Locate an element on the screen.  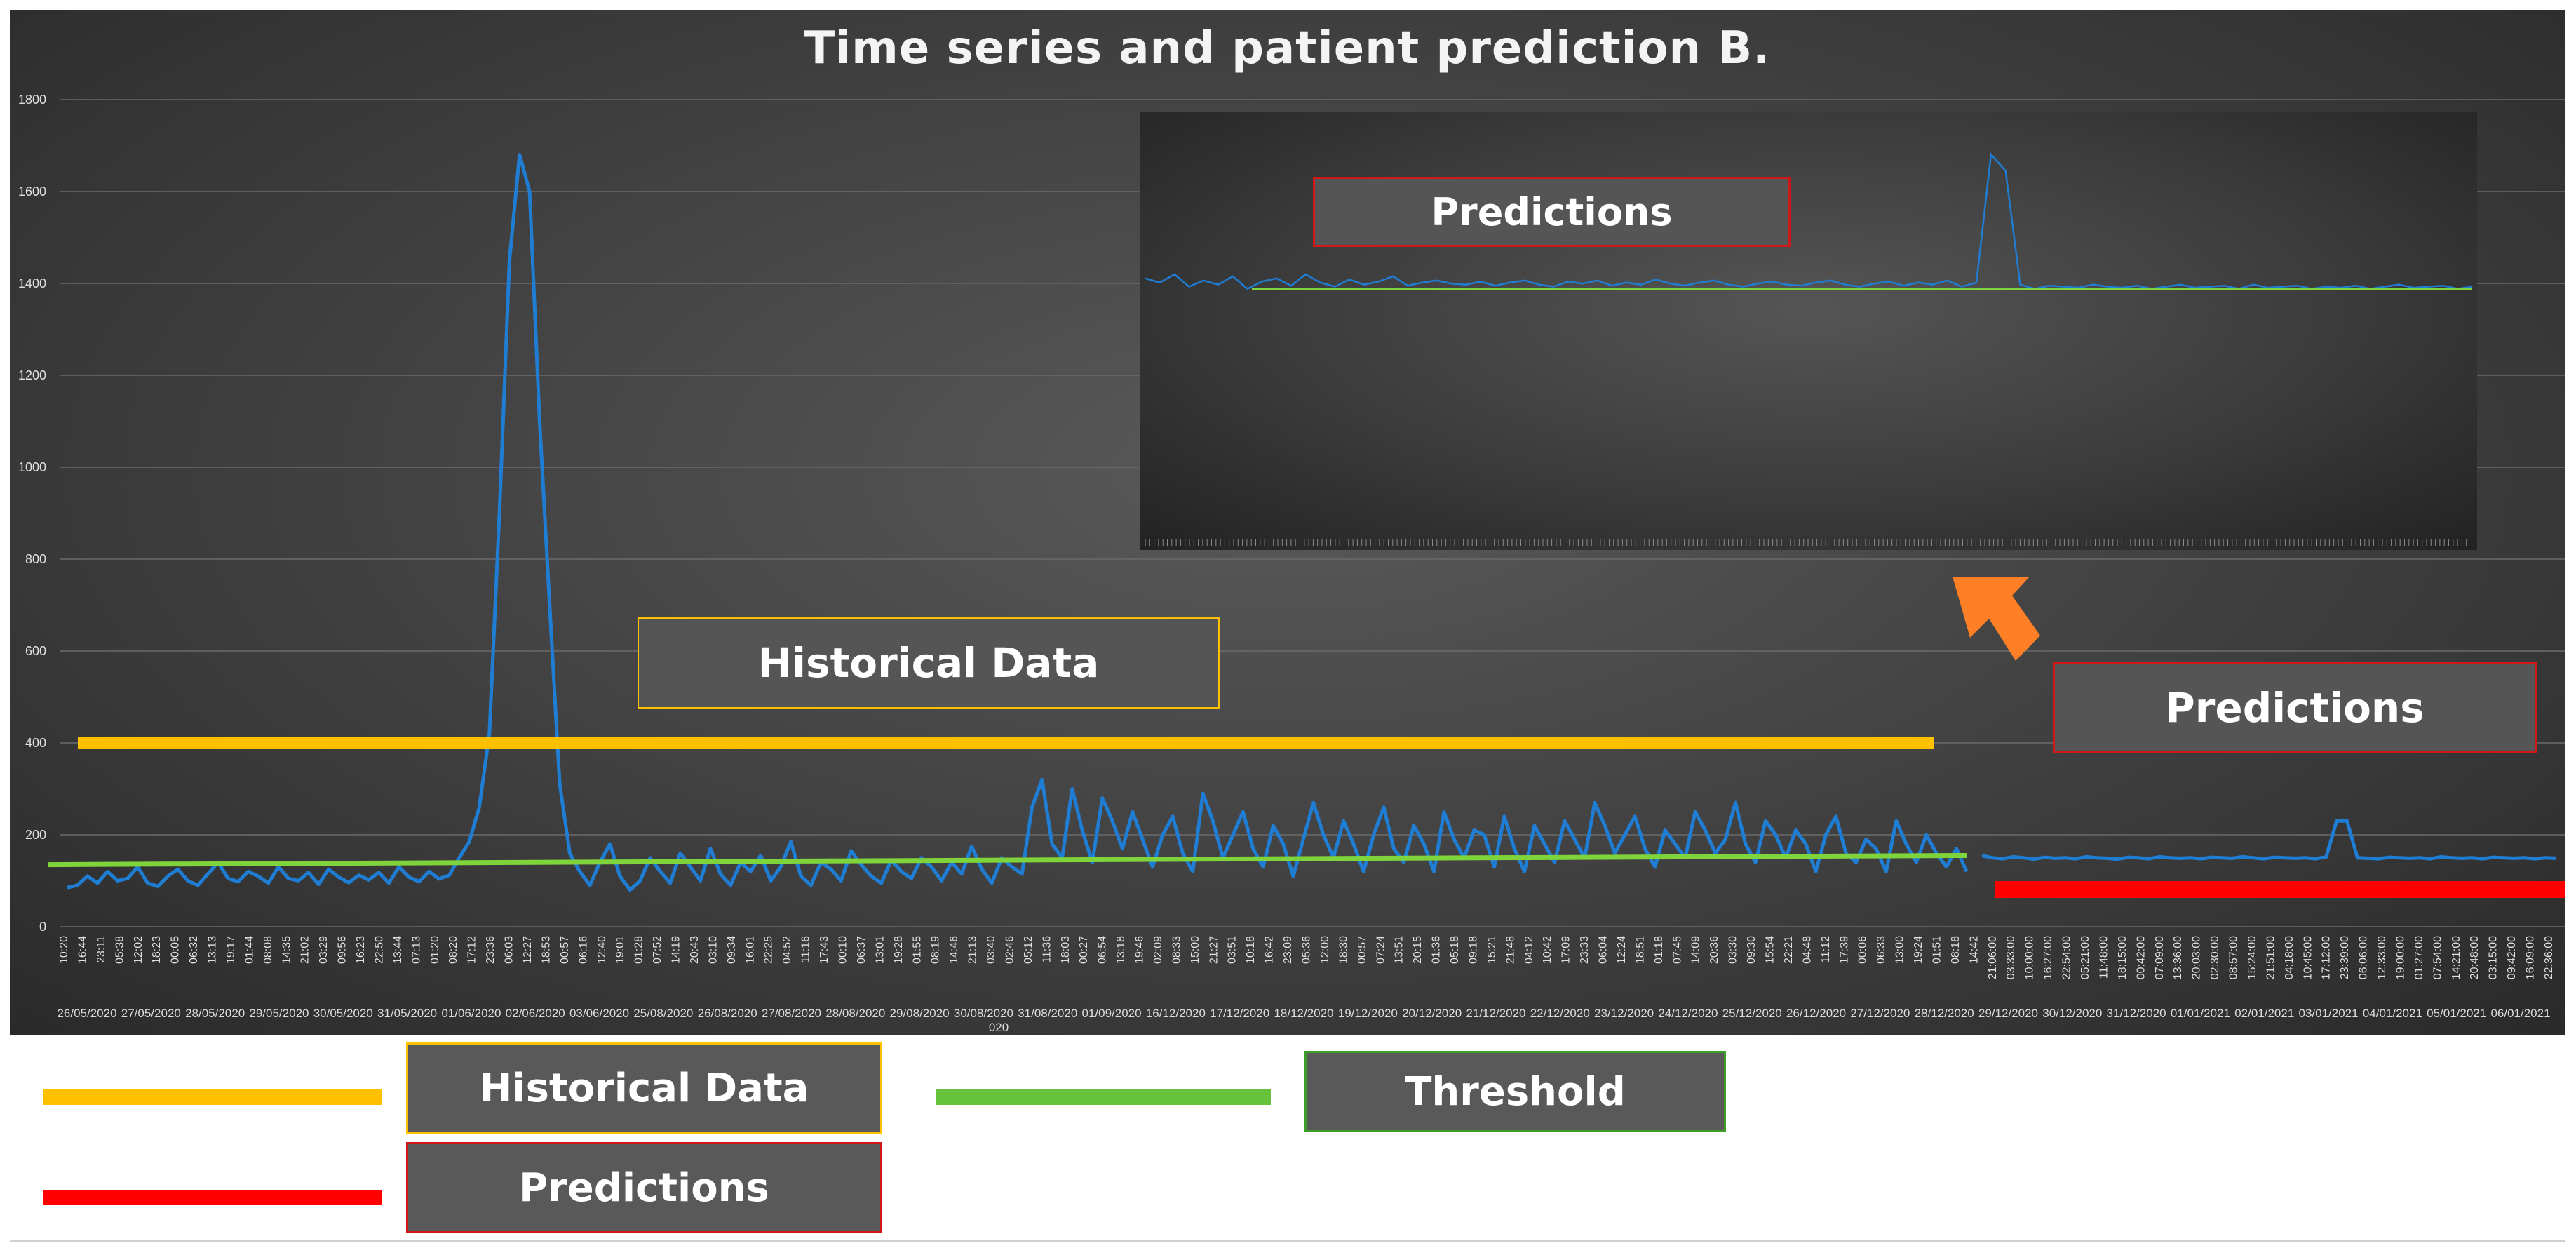
x-date-label: 03/01/2021 is located at coordinates (2329, 1013).